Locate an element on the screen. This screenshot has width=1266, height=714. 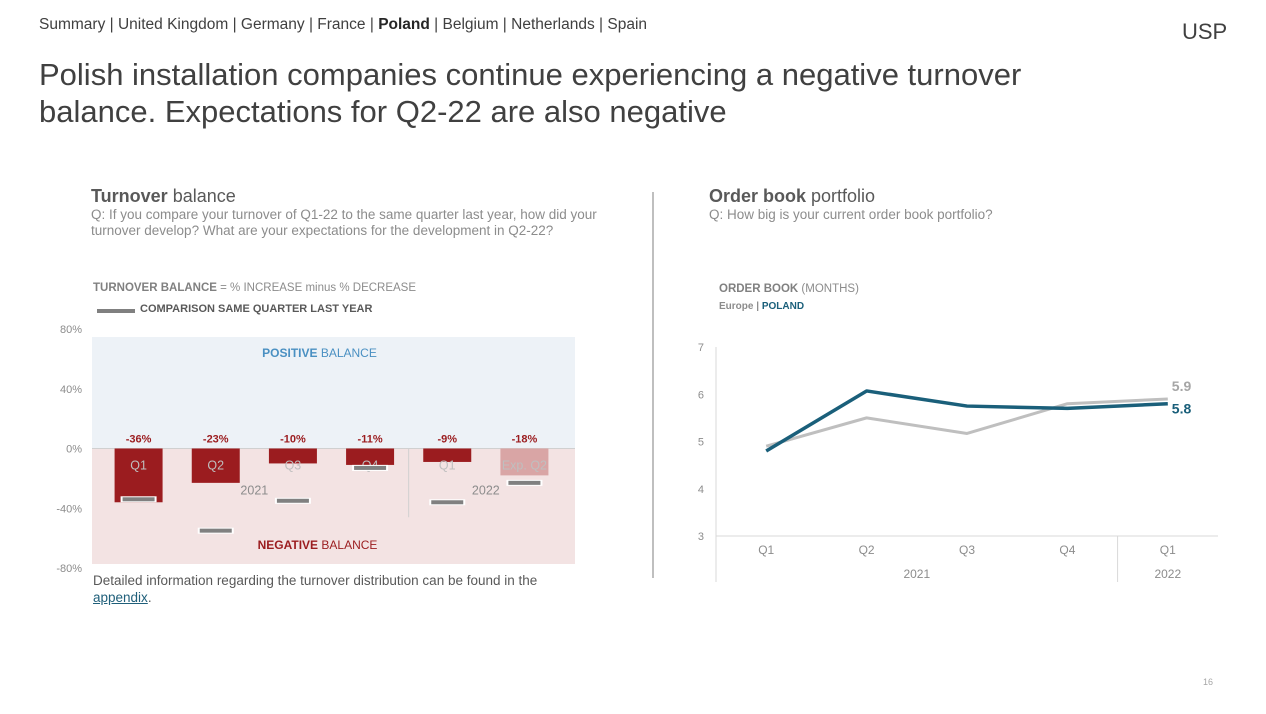
negative-balance-label: NEGATIVE BALANCE is located at coordinates (318, 545).